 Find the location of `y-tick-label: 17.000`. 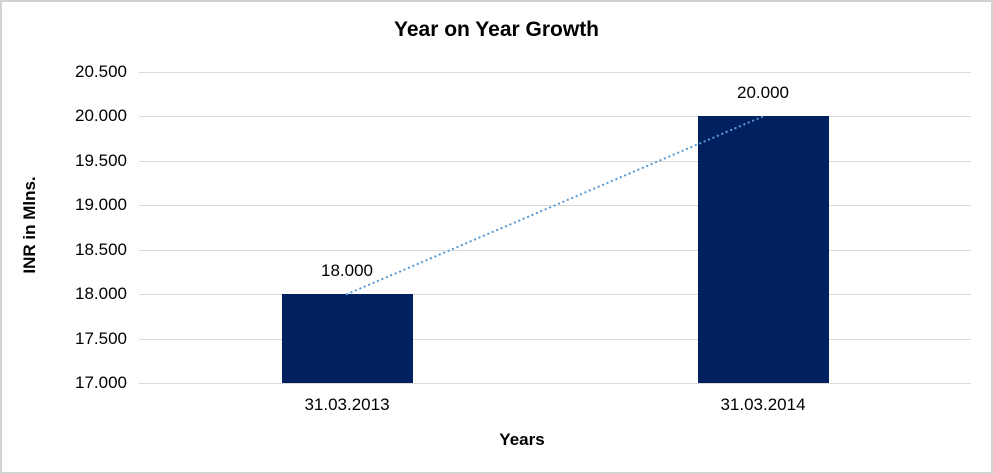

y-tick-label: 17.000 is located at coordinates (101, 382).